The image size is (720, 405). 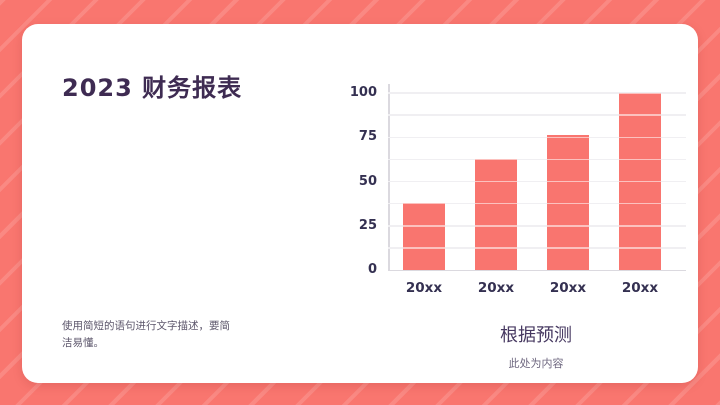 What do you see at coordinates (536, 363) in the screenshot?
I see `caption-subtitle: 此处为内容` at bounding box center [536, 363].